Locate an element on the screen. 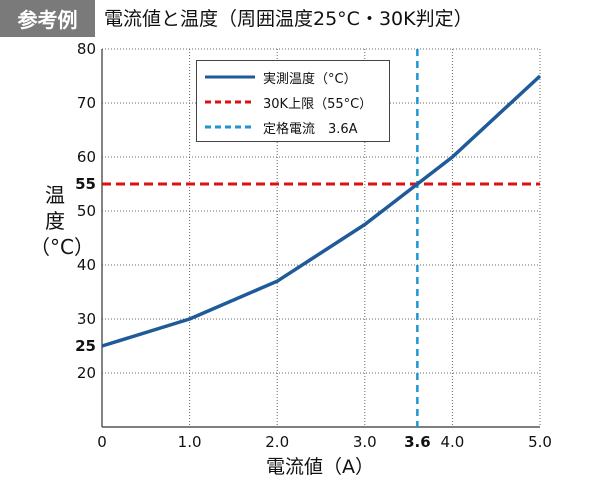 Image resolution: width=600 pixels, height=480 pixels. x-tick-label: 3.0 is located at coordinates (365, 442).